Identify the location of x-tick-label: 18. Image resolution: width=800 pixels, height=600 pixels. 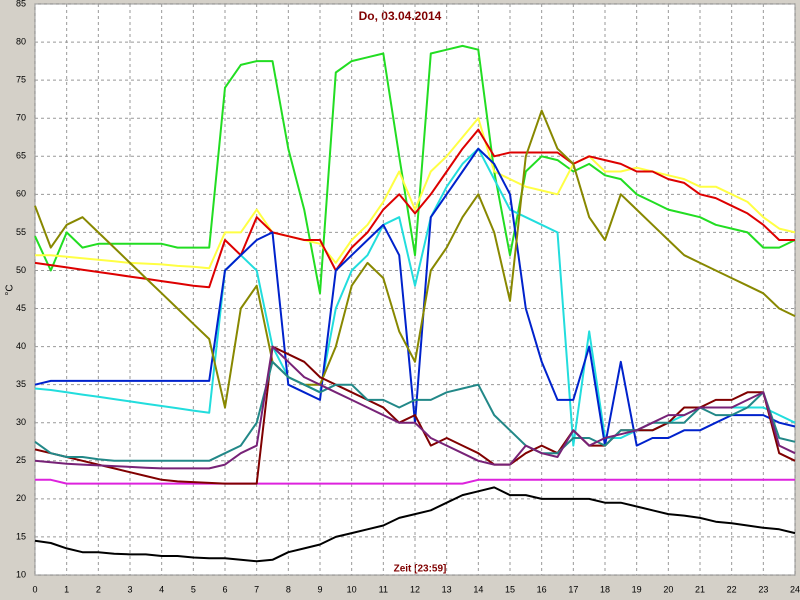
(605, 589).